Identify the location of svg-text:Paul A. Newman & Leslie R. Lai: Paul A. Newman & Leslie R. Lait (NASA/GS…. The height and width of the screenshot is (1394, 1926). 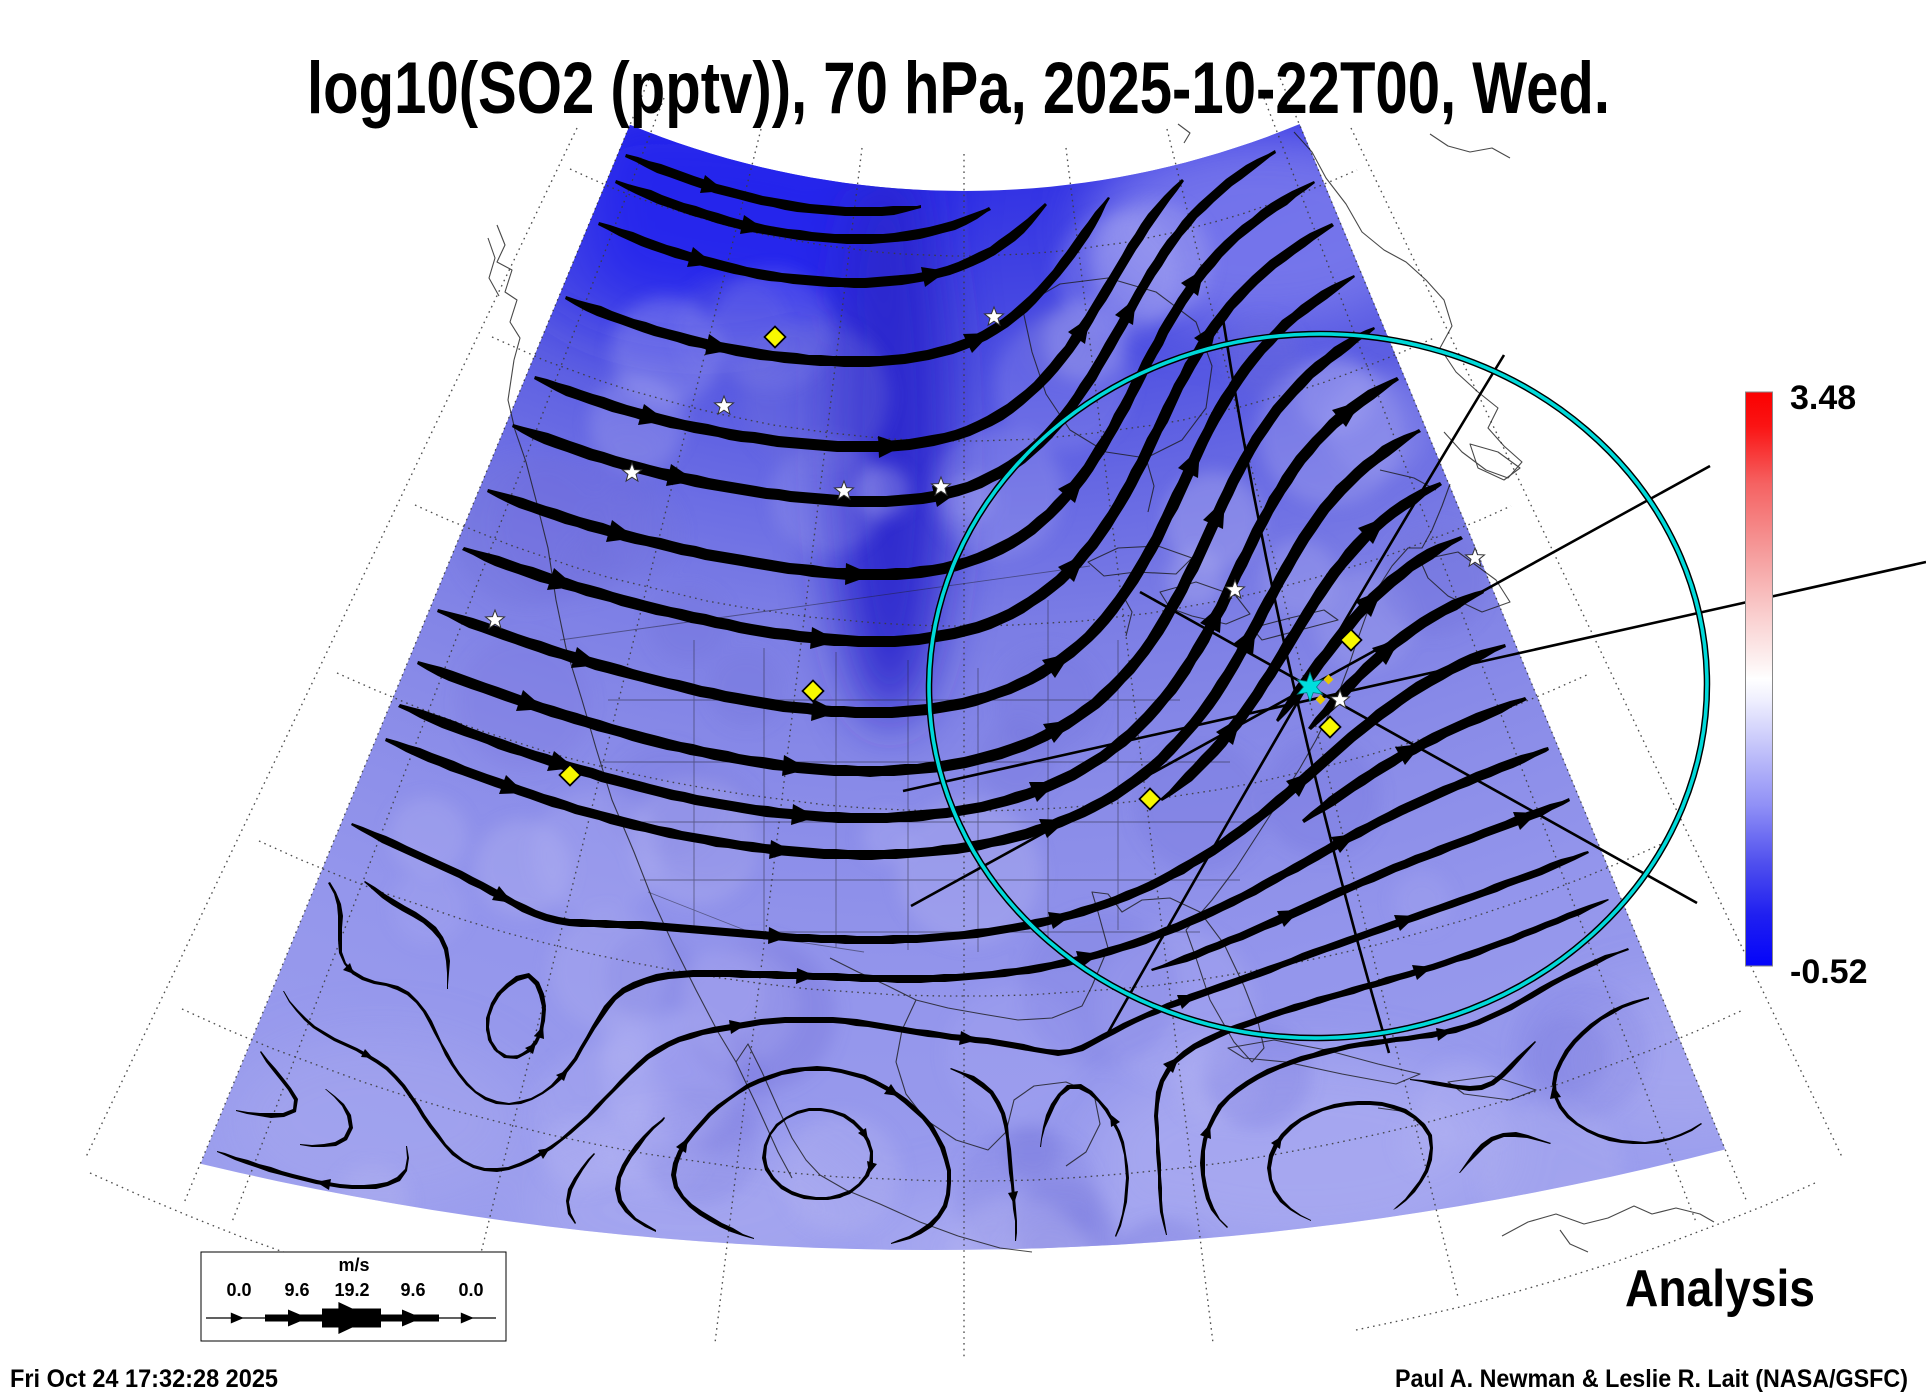
(1651, 1379).